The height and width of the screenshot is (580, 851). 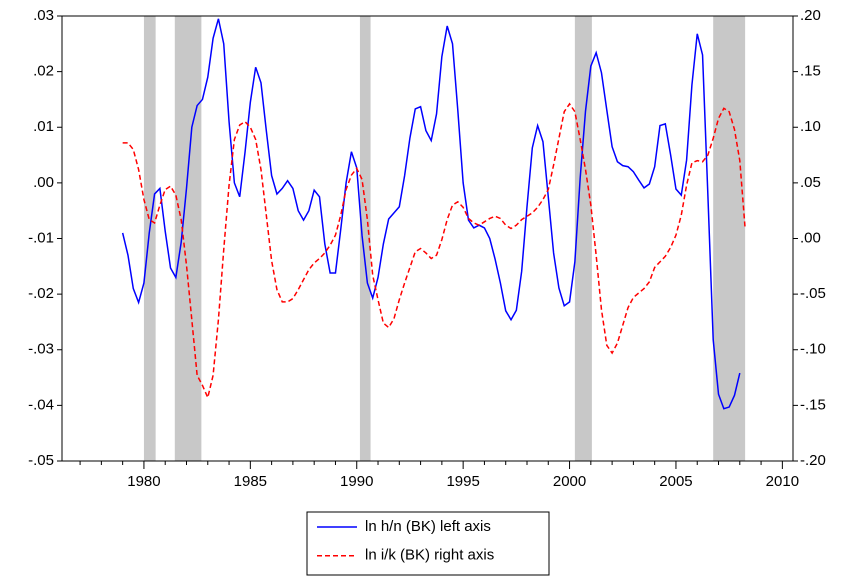 I want to click on y-tick-label: -.05, so click(x=41, y=460).